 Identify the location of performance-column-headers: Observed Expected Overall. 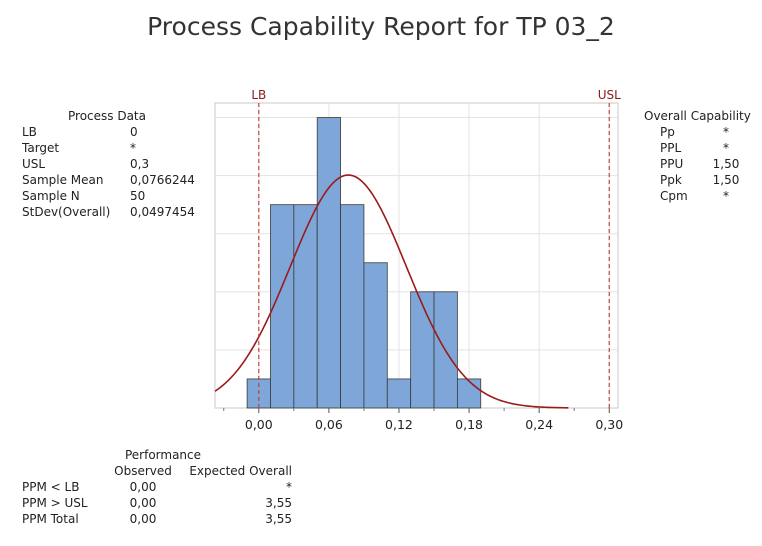
(167, 471).